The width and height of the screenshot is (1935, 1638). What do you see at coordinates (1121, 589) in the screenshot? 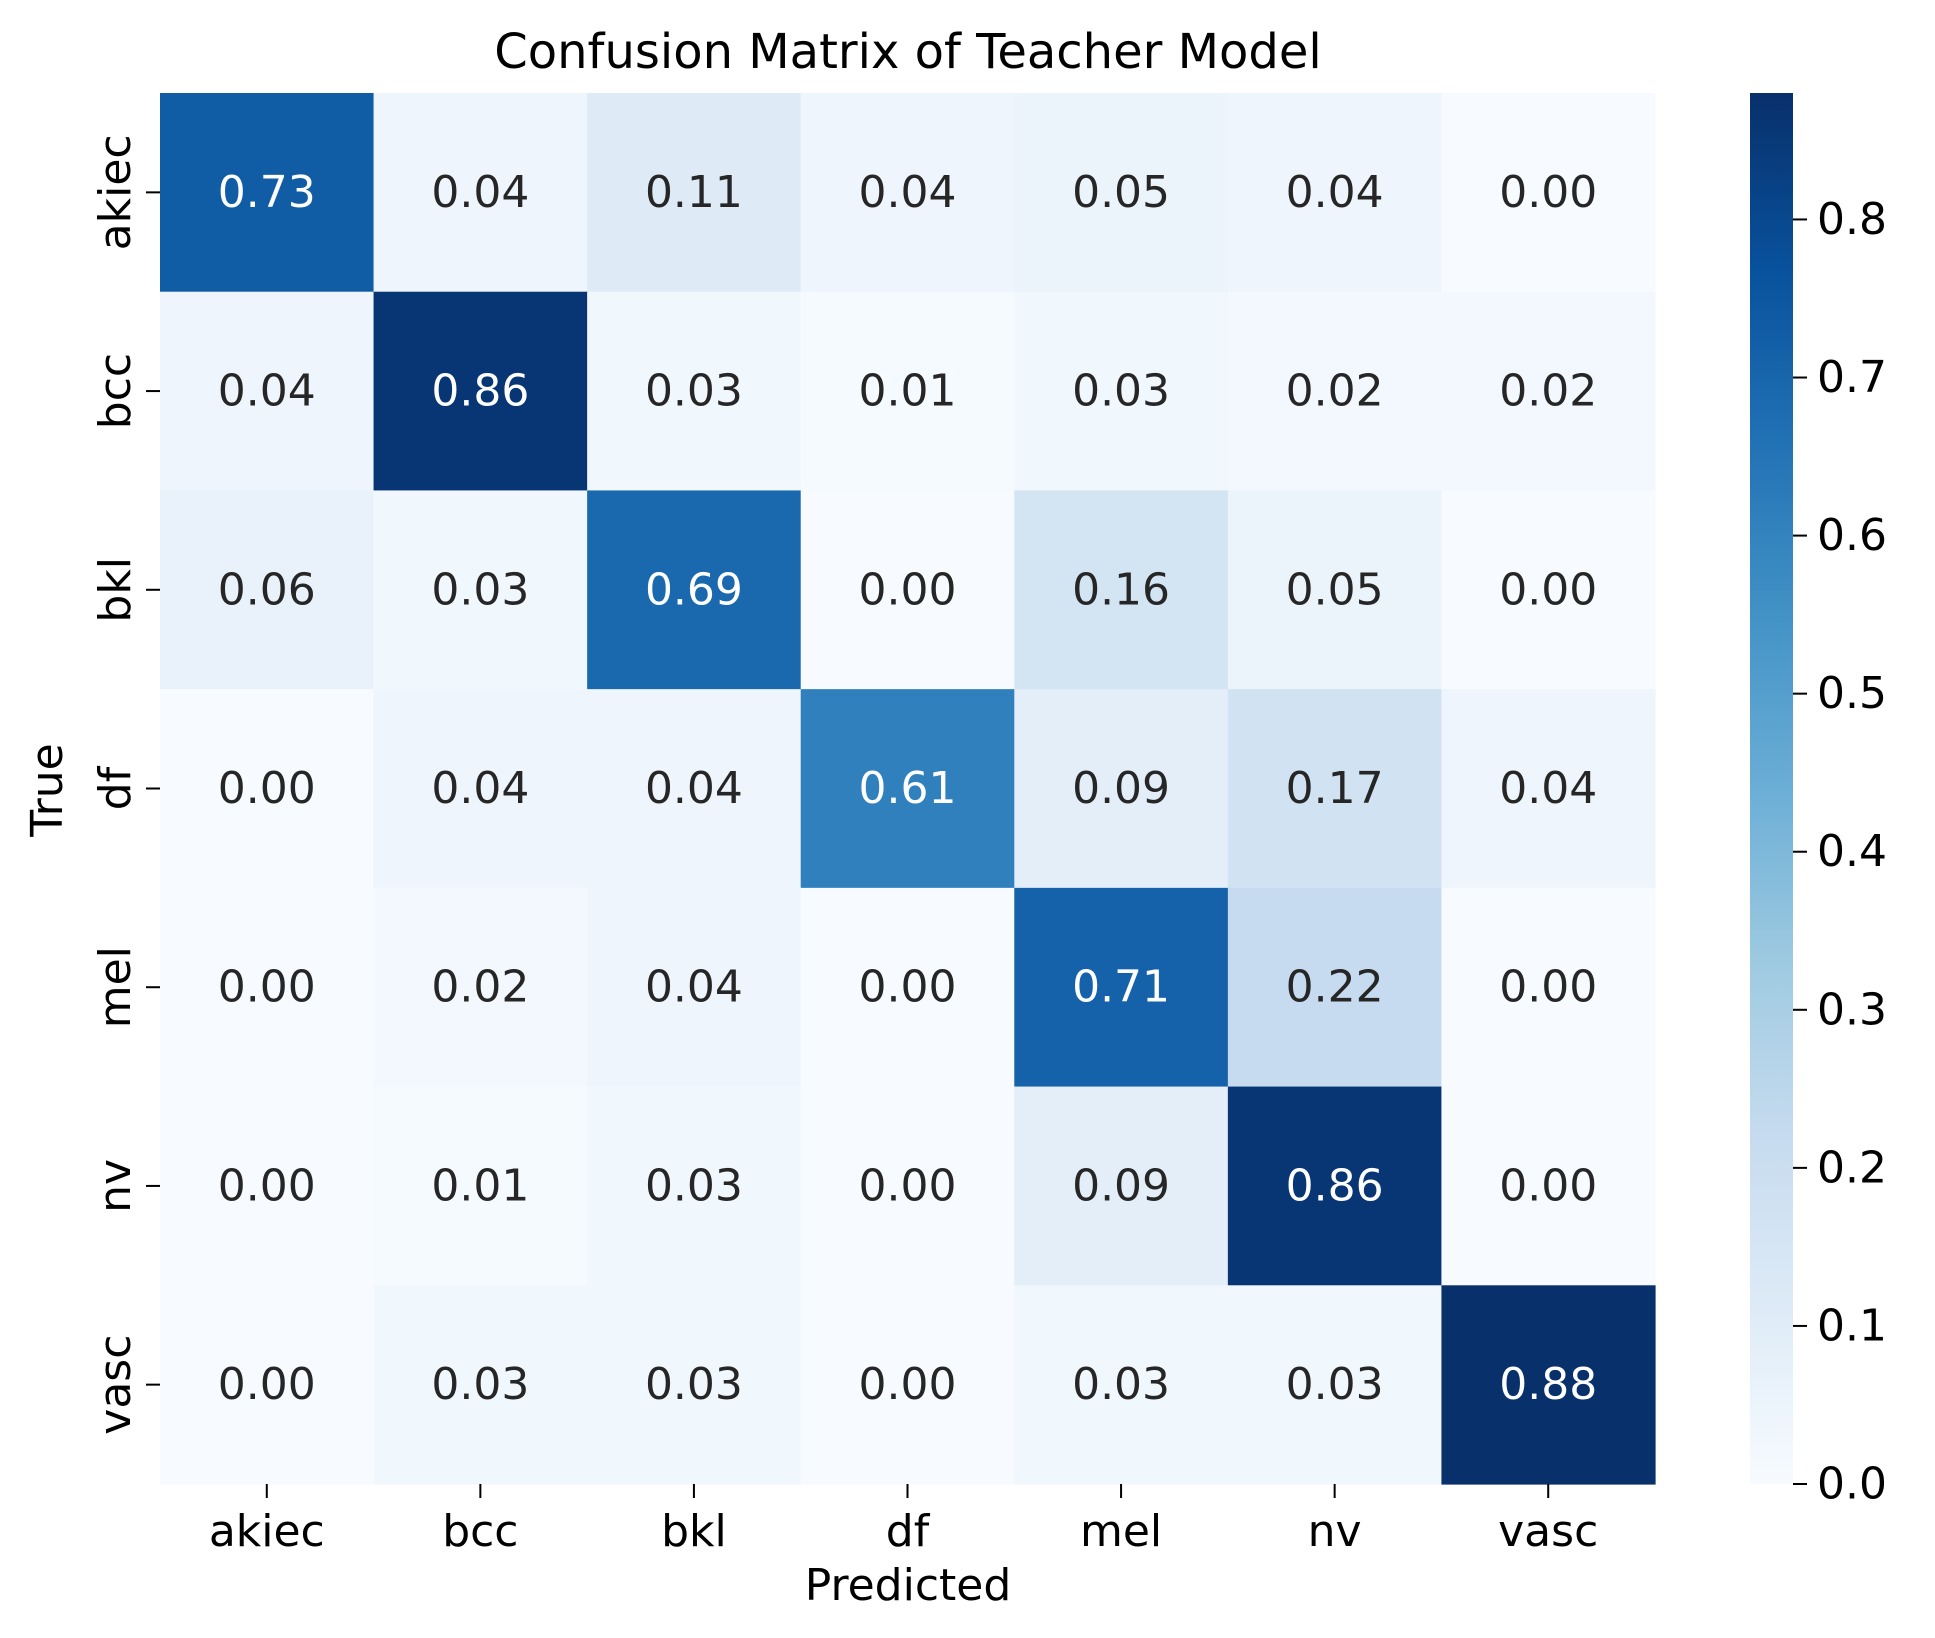
I see `cell-value-label: 0.16` at bounding box center [1121, 589].